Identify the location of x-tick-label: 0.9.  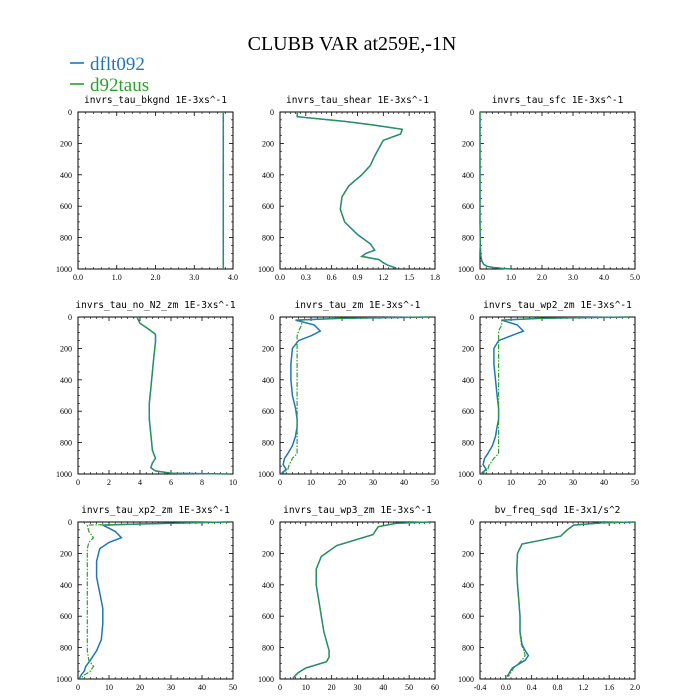
(358, 277).